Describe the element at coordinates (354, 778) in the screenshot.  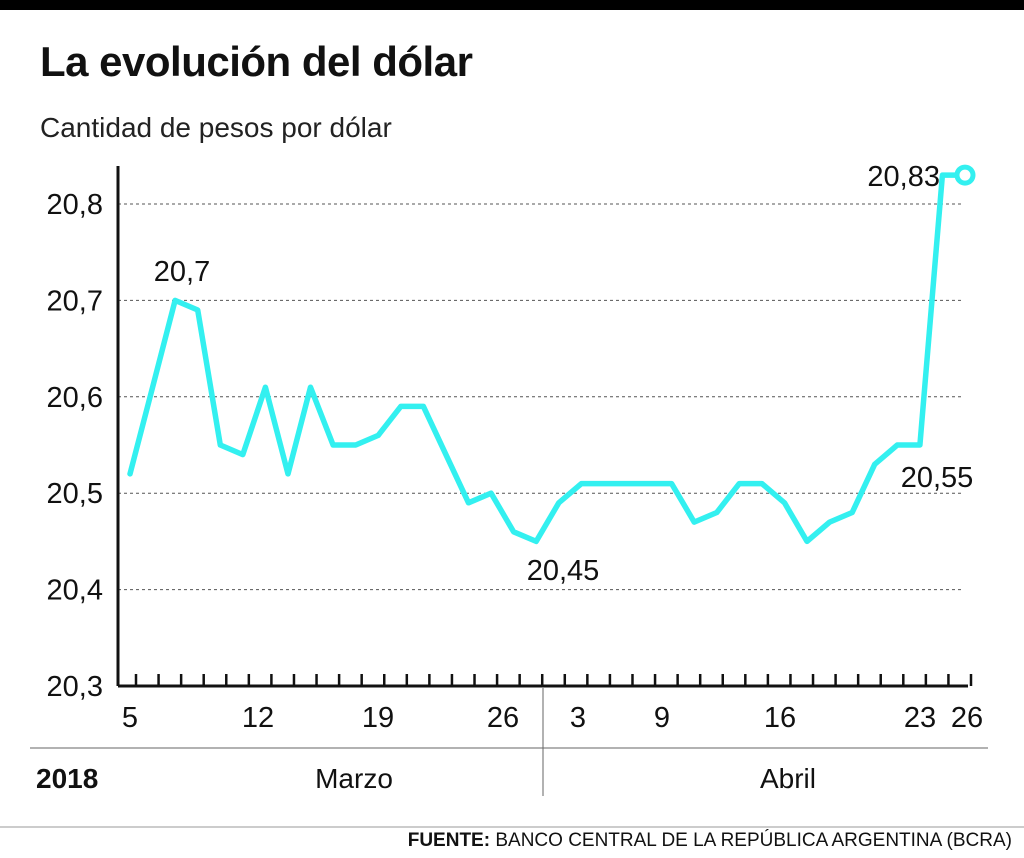
I see `month-label-marzo: Marzo` at that location.